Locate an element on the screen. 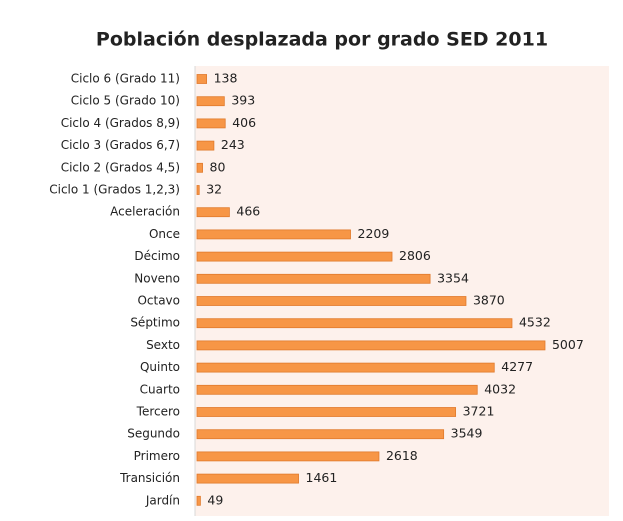 The width and height of the screenshot is (623, 521). y-tick-label: Ciclo 1 (Grados 1,2,3) is located at coordinates (114, 190).